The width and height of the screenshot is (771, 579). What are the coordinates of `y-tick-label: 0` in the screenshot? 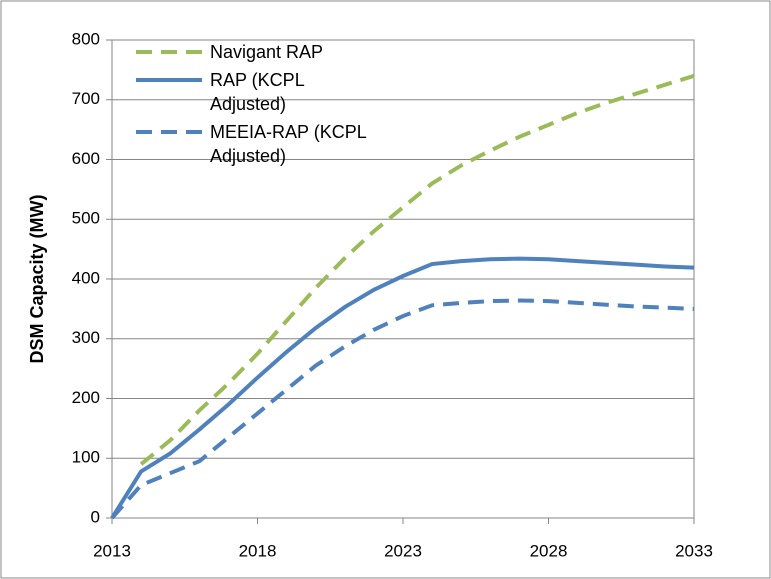 It's located at (95, 516).